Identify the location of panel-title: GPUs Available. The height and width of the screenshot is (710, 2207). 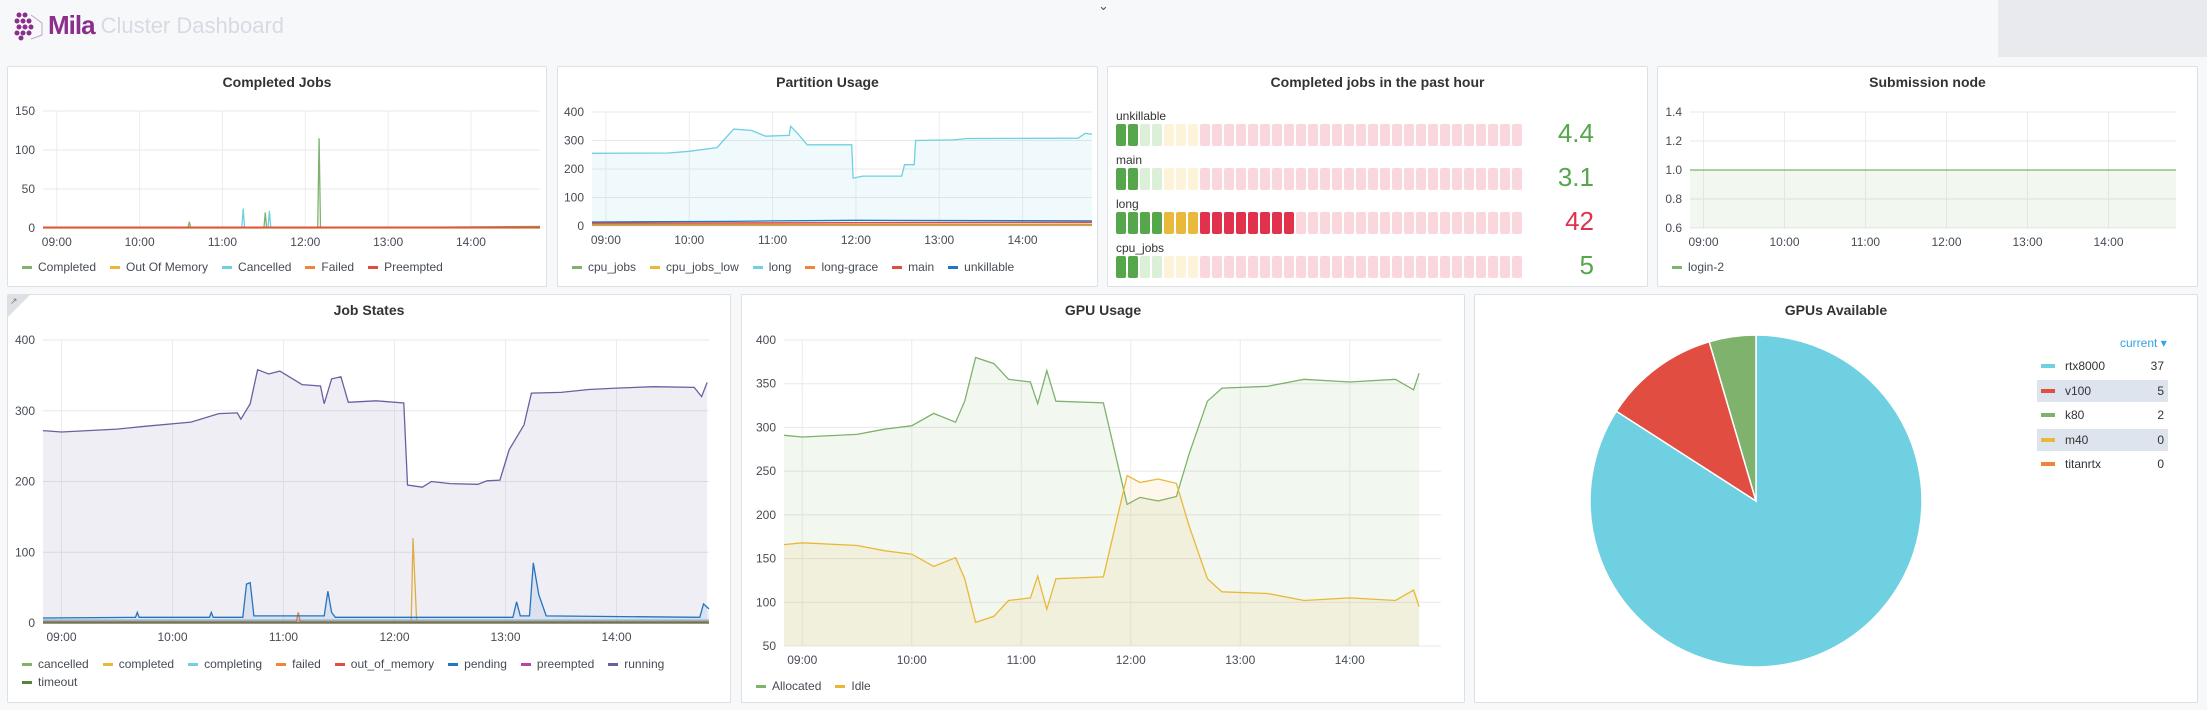
(1836, 310).